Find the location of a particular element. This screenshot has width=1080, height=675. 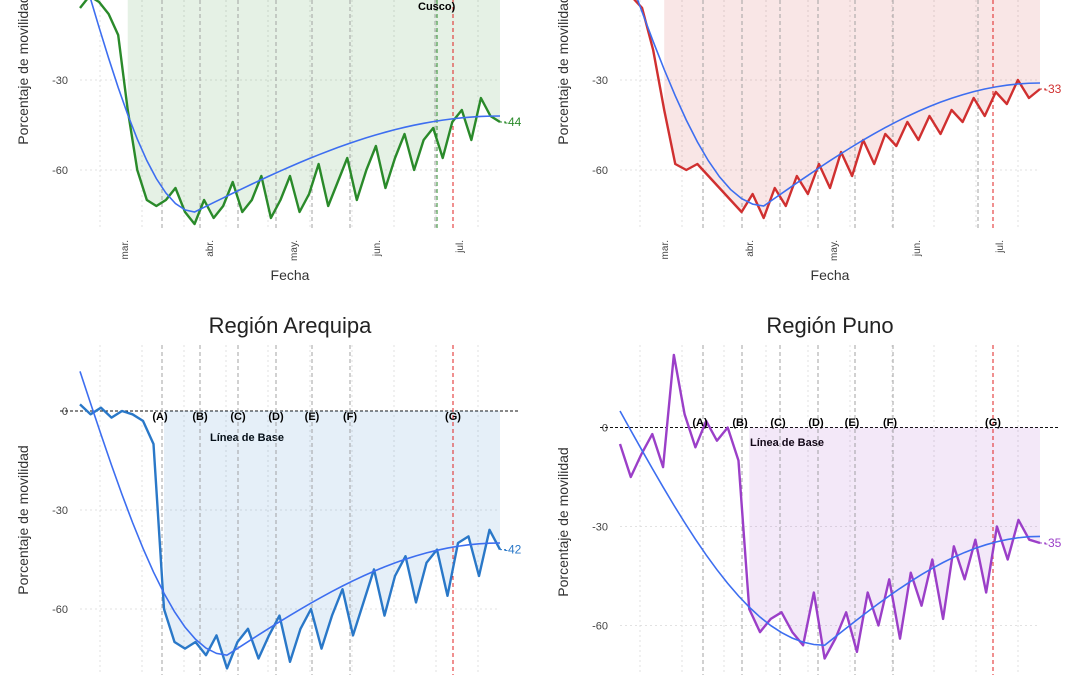

end-value-label: -44 is located at coordinates (513, 122).